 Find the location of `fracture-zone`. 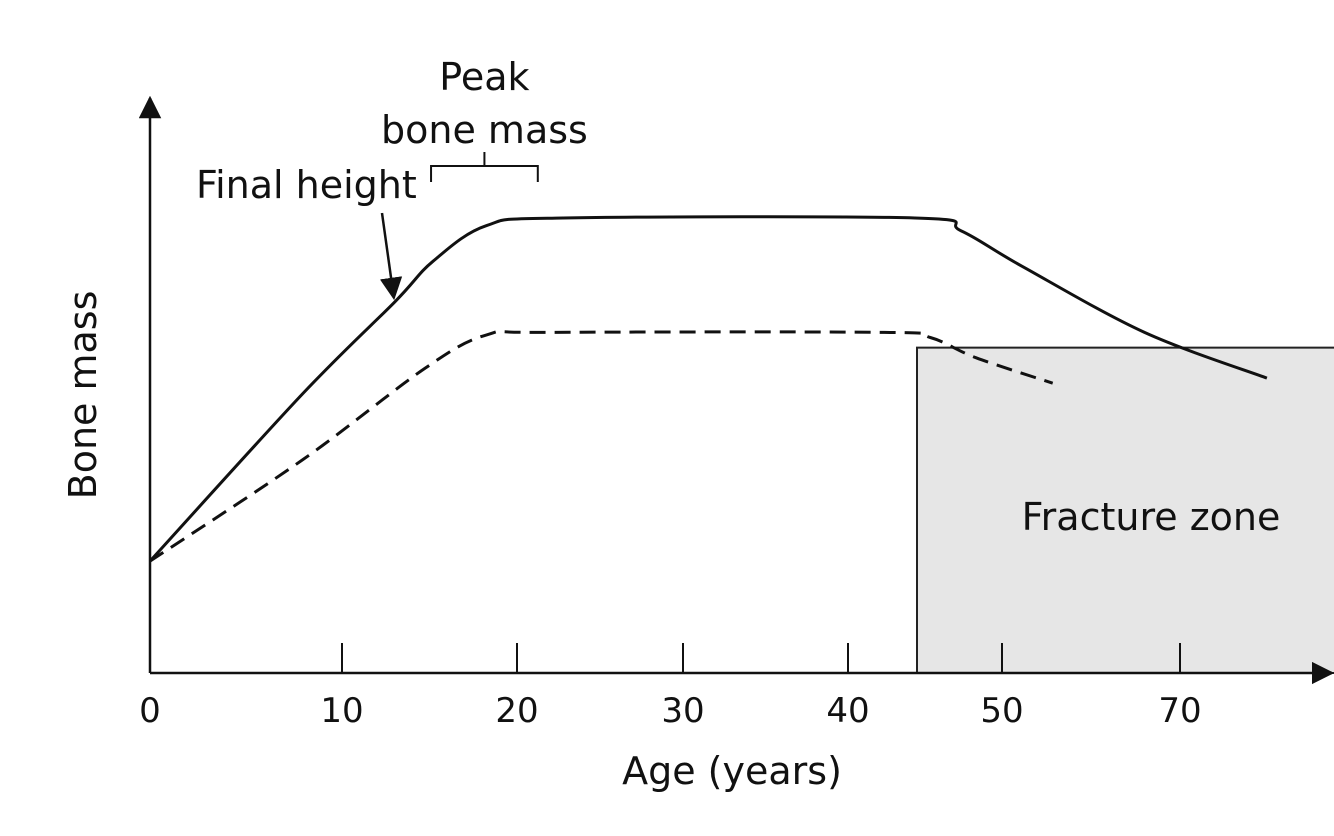

fracture-zone is located at coordinates (1125, 510).